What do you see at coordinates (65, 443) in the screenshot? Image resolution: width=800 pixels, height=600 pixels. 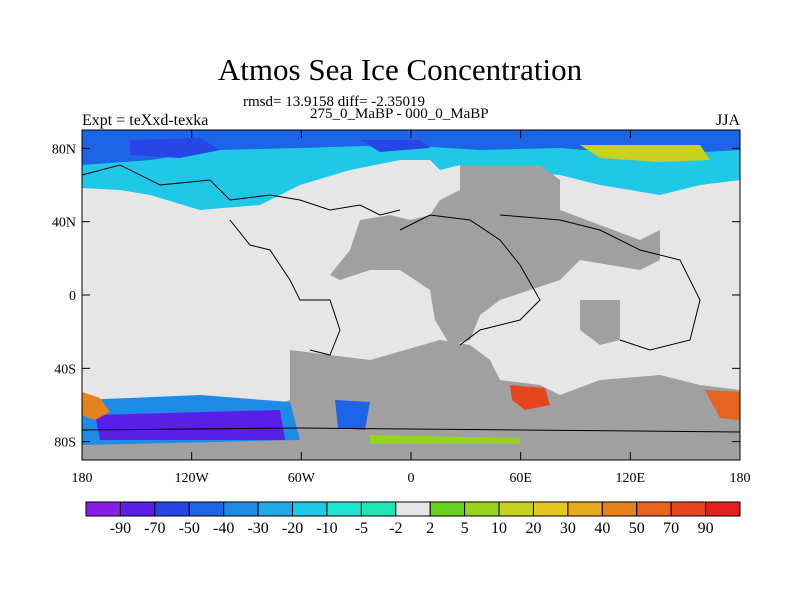 I see `lat-tick-label: 80S` at bounding box center [65, 443].